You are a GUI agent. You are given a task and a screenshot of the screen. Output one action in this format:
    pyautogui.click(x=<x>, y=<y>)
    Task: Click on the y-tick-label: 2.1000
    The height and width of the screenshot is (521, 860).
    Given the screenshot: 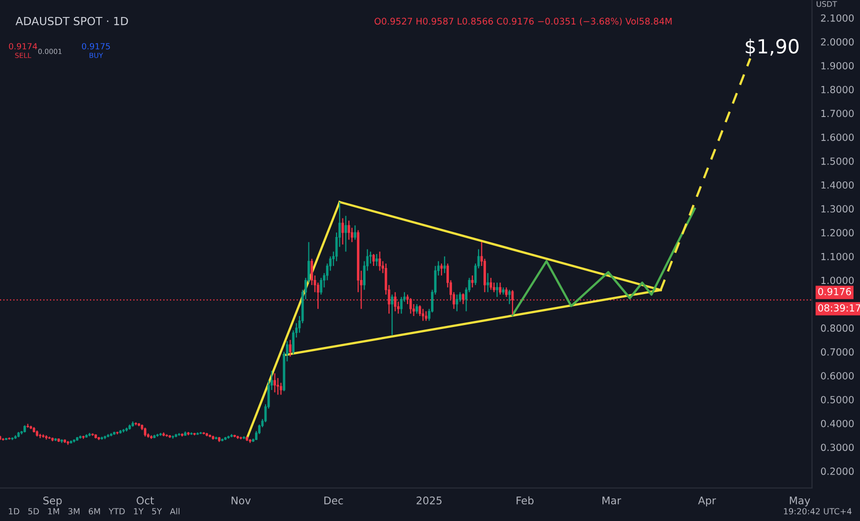 What is the action you would take?
    pyautogui.click(x=837, y=18)
    